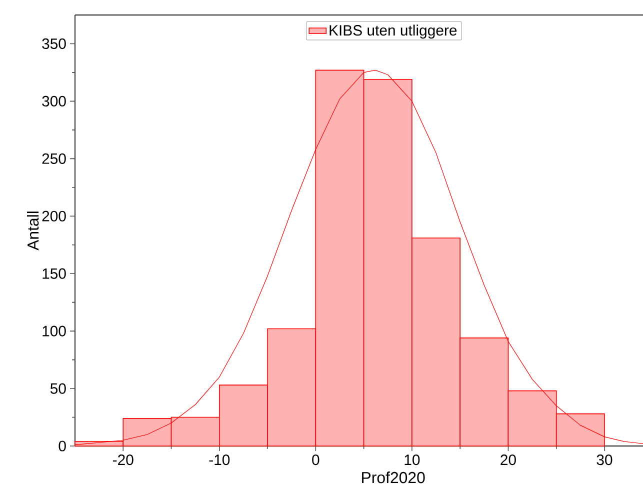 This screenshot has height=504, width=643. Describe the element at coordinates (508, 460) in the screenshot. I see `x-tick-label: 20` at that location.